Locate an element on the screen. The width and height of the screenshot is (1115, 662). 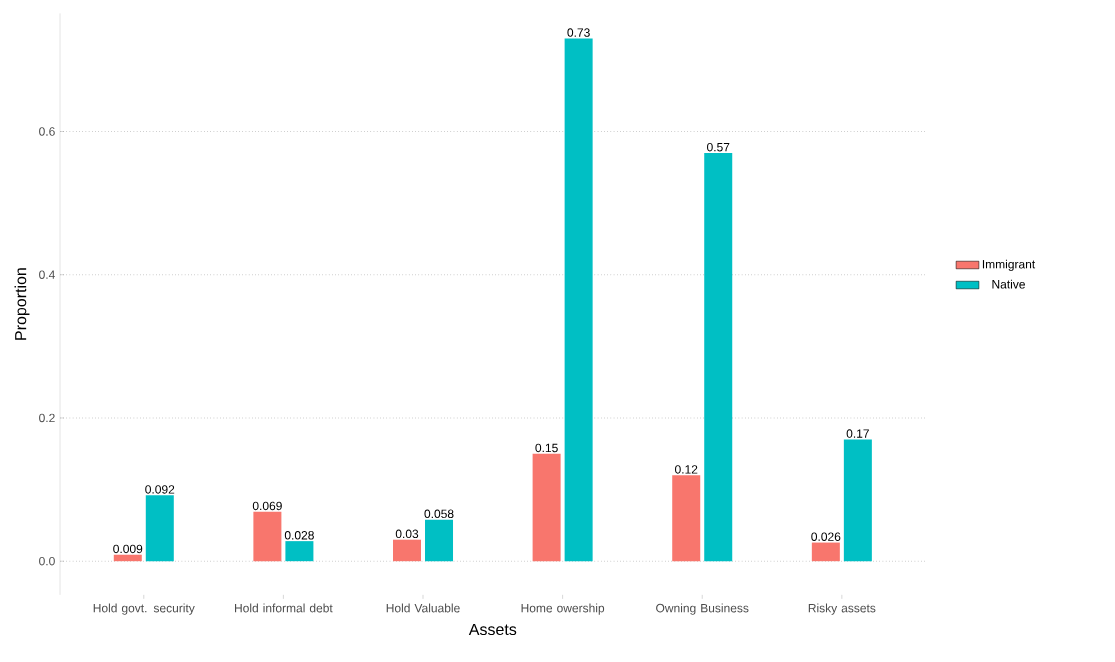
x-tick-label: Home owership is located at coordinates (563, 609).